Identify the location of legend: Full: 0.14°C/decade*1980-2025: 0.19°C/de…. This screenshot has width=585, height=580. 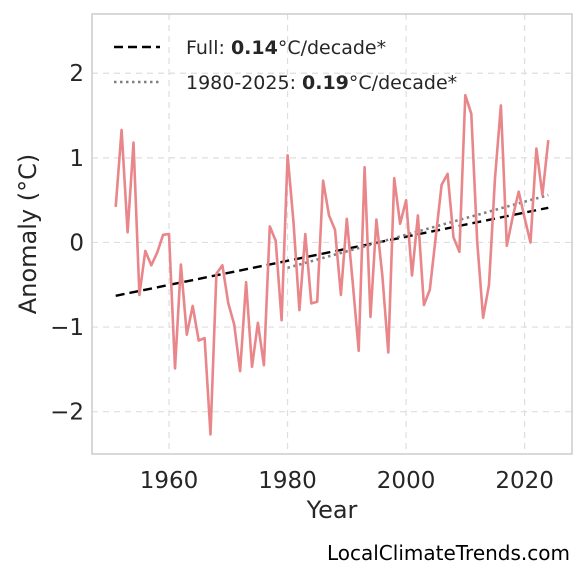
(285, 65).